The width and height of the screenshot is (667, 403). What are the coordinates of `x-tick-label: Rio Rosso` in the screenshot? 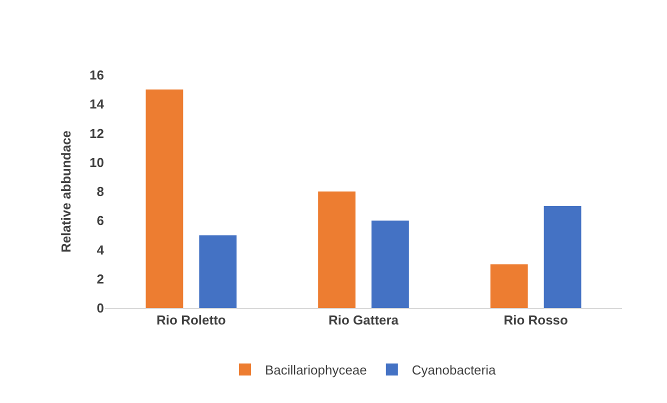 It's located at (536, 320).